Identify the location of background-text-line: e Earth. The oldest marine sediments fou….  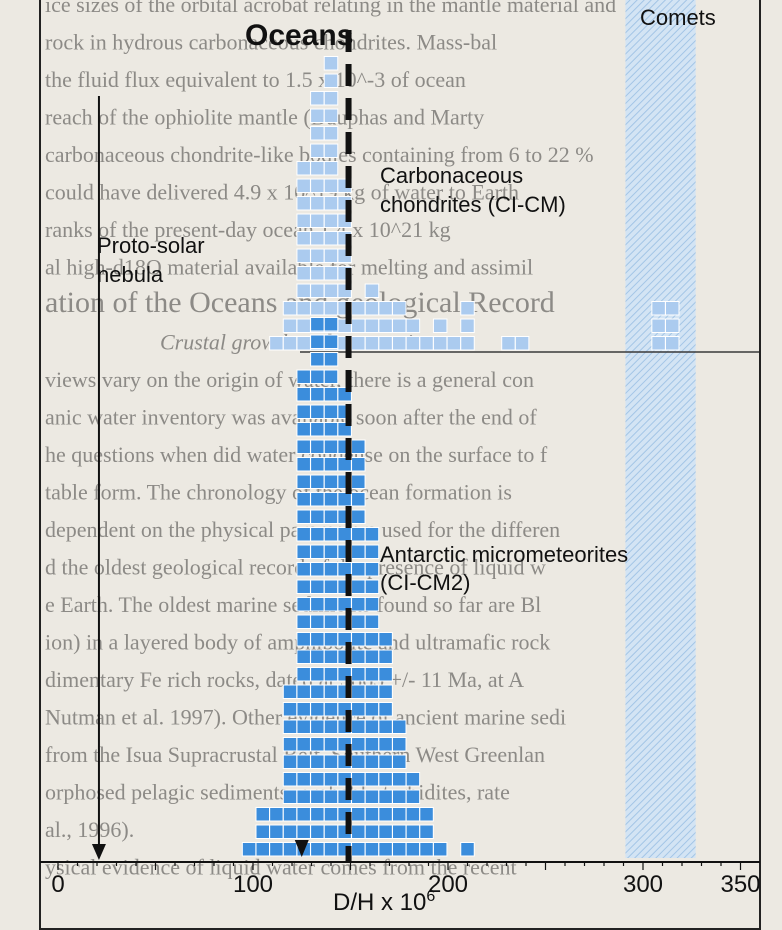
(293, 604).